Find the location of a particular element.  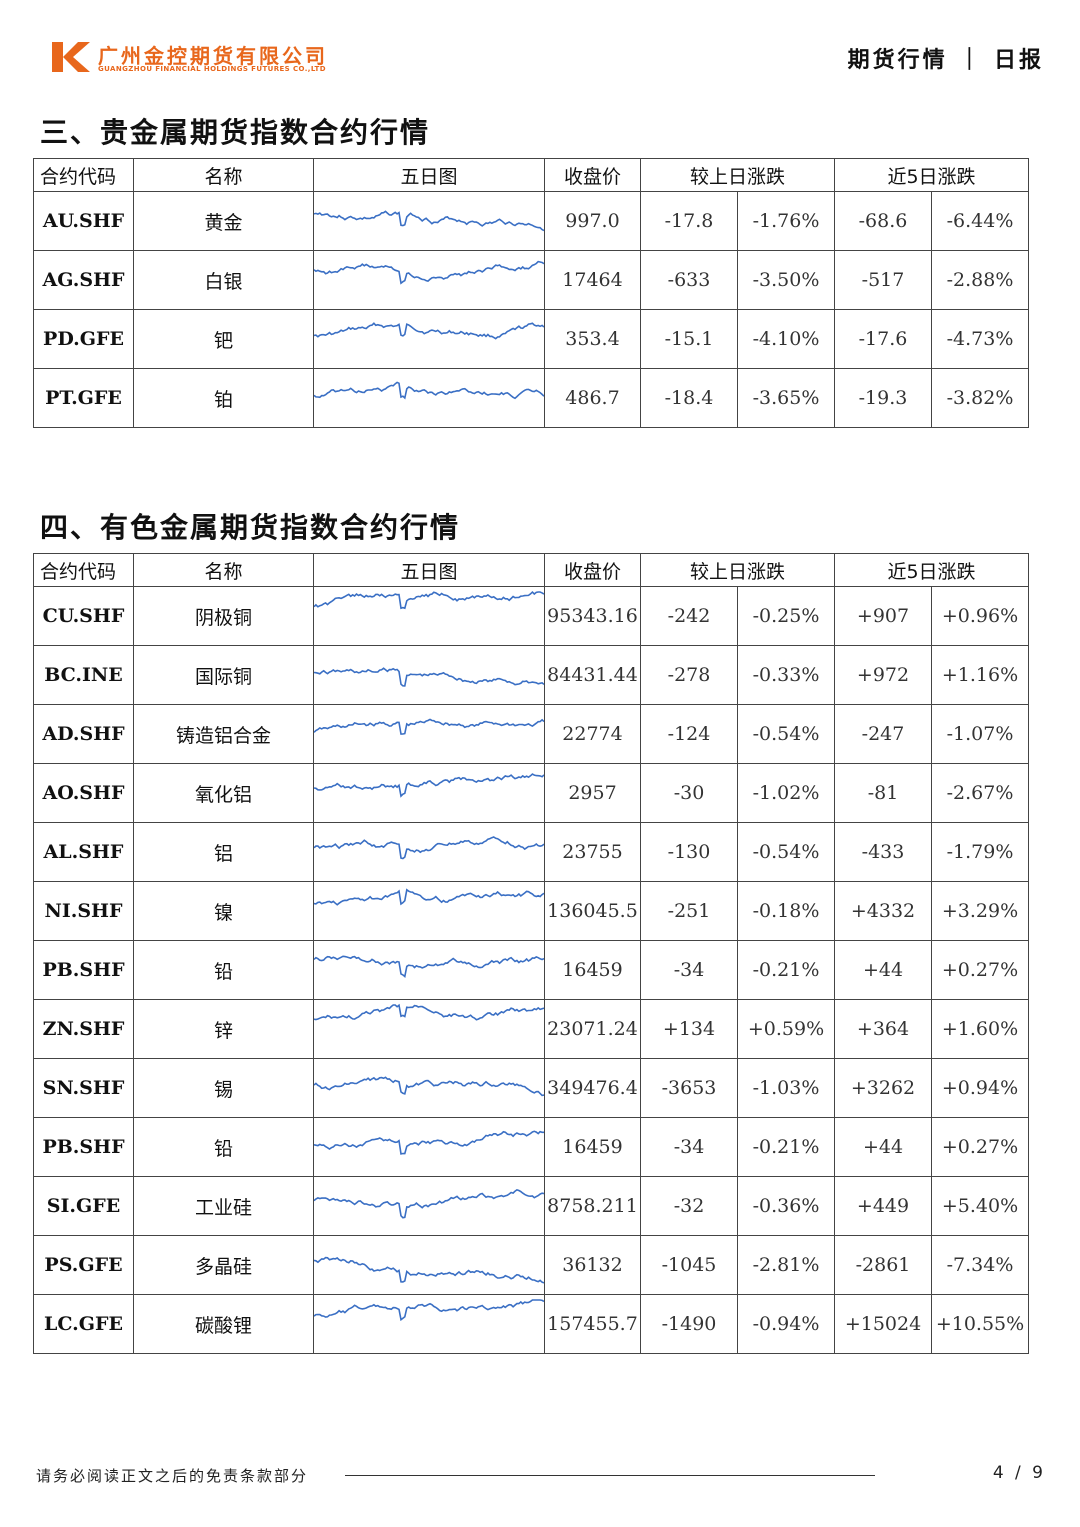

contract-code: PD.GFE is located at coordinates (83, 339).